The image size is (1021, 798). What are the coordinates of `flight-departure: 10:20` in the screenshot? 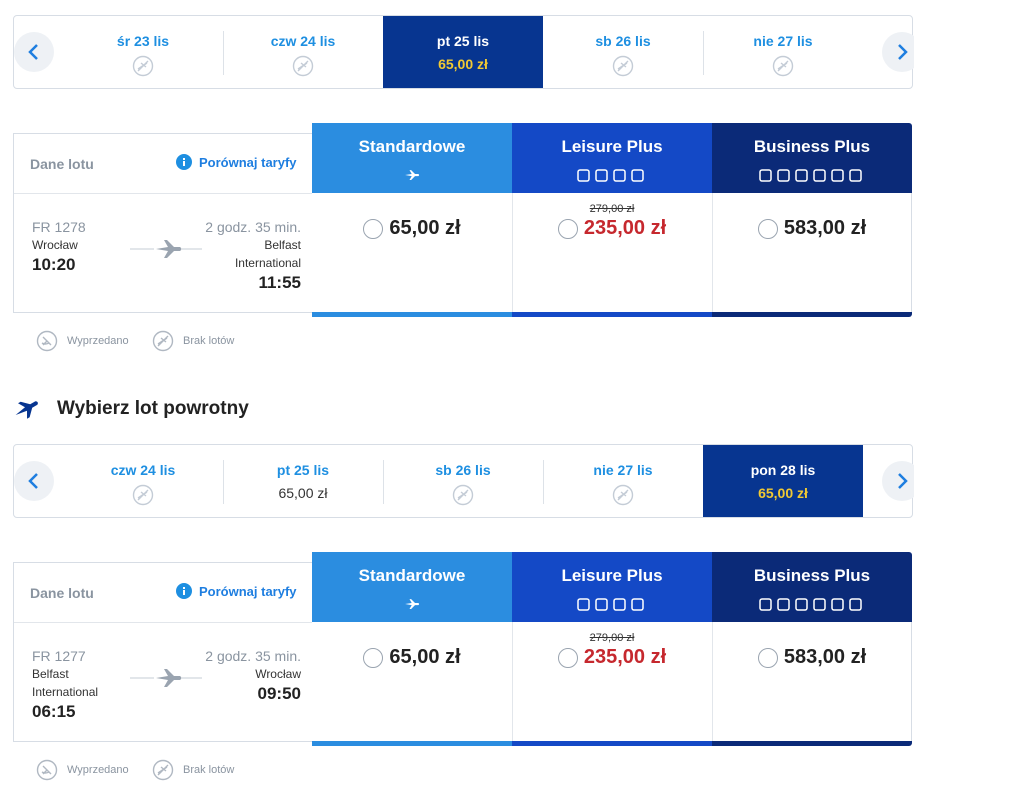 It's located at (54, 264).